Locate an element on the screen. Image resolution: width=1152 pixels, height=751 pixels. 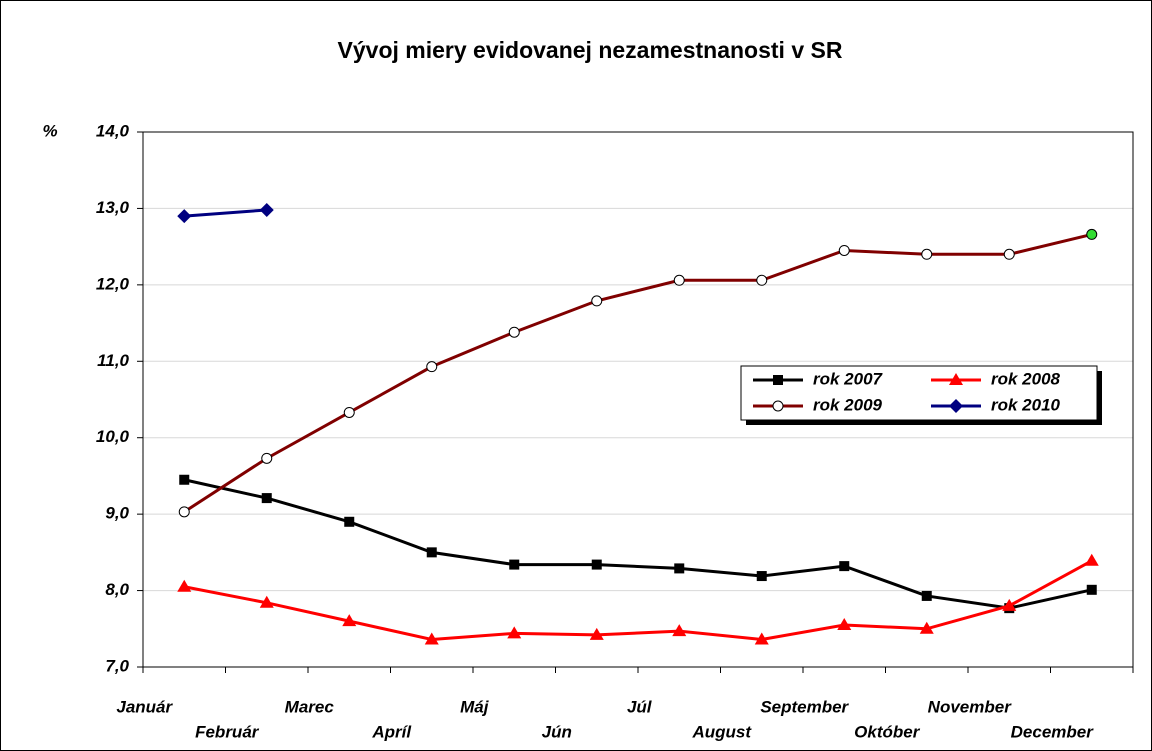
legend-label: rok 2008 is located at coordinates (1026, 378).